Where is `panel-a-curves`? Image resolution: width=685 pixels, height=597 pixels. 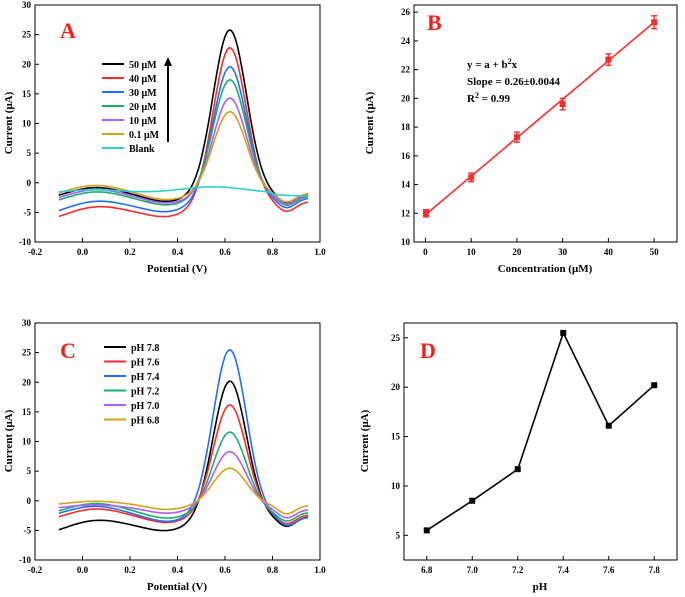
panel-a-curves is located at coordinates (183, 123).